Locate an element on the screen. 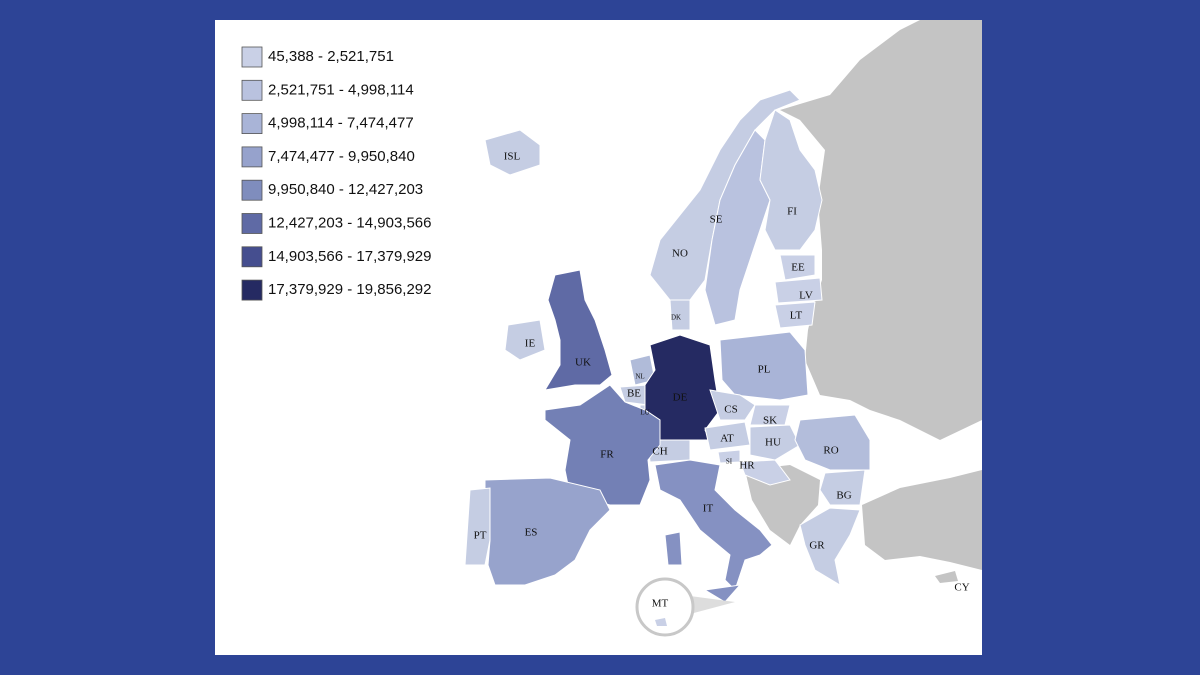  italy is located at coordinates (713, 525).